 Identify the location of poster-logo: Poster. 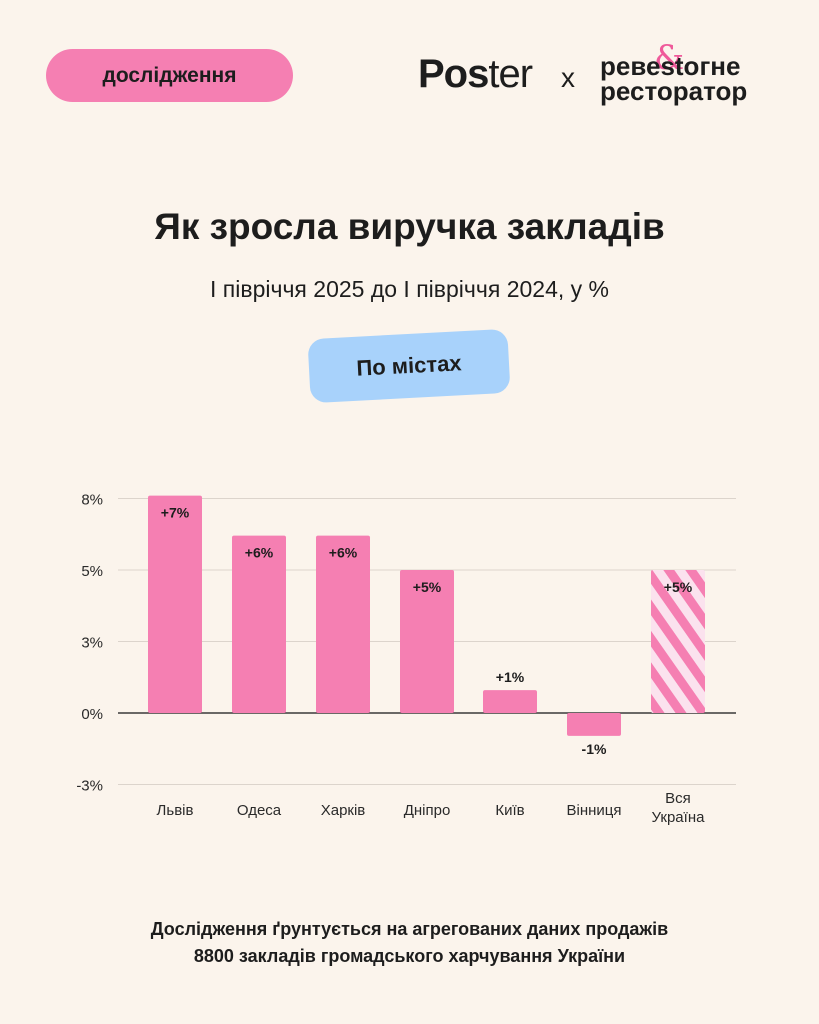
(475, 74).